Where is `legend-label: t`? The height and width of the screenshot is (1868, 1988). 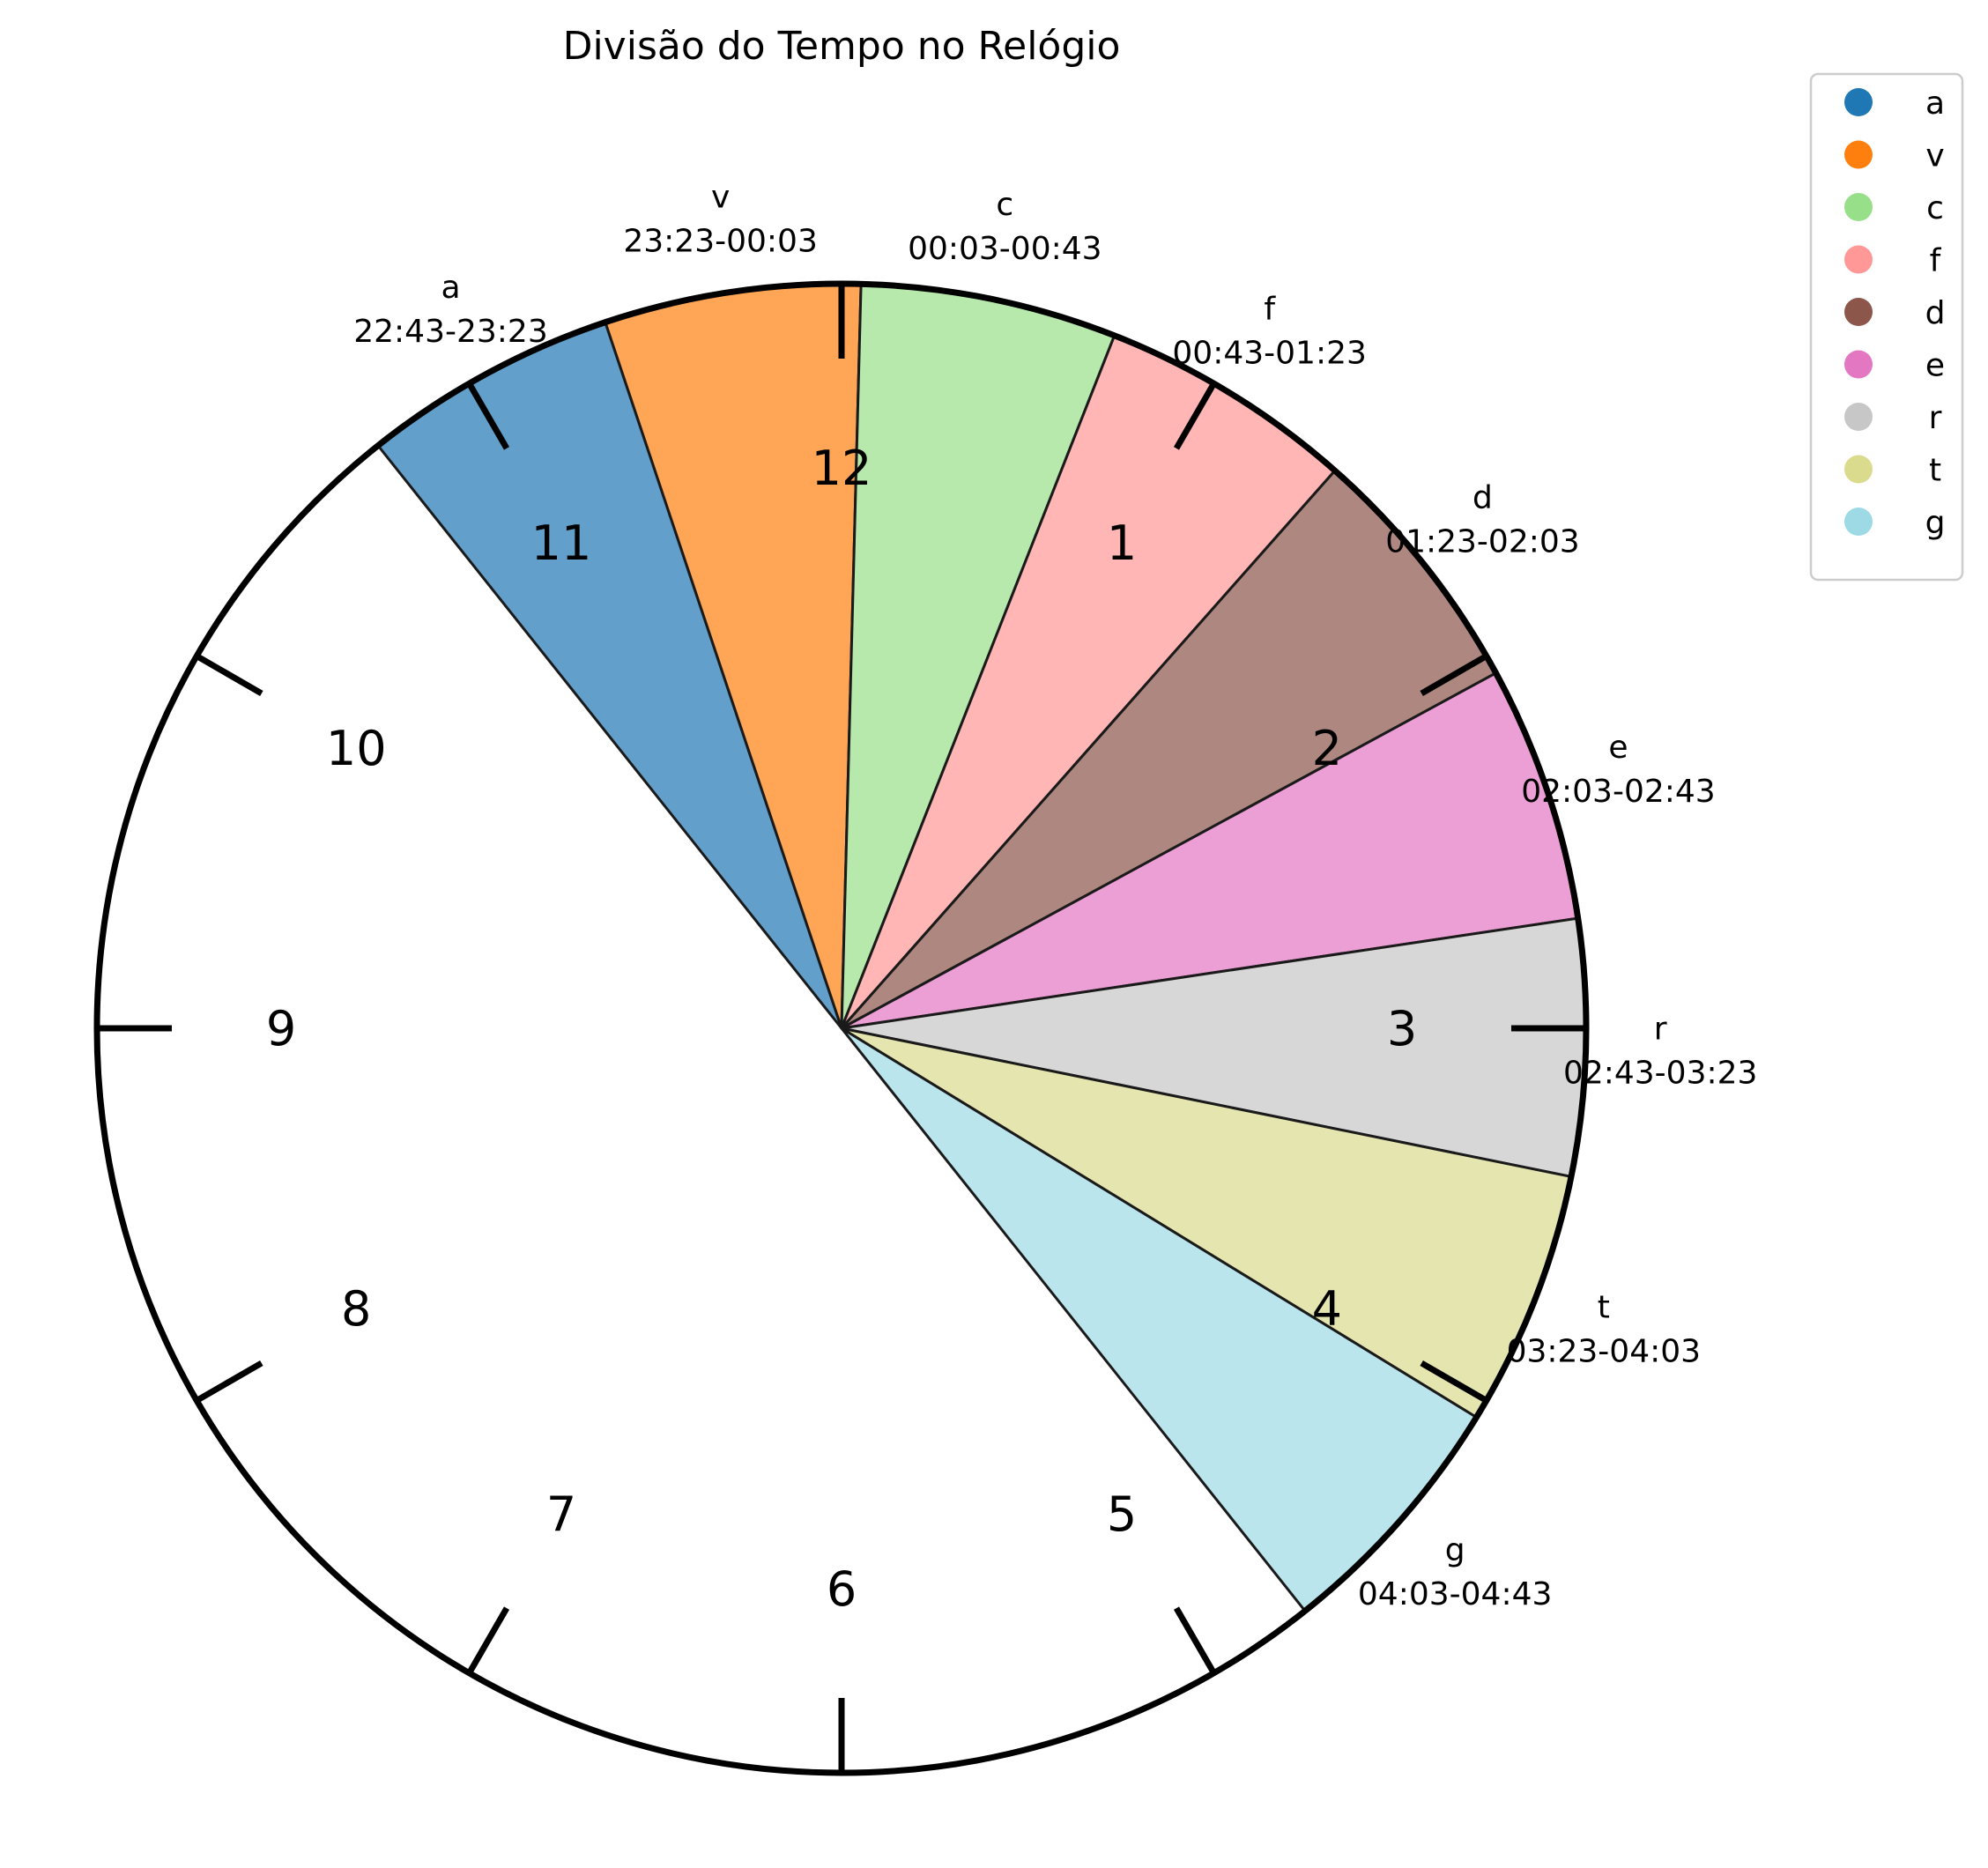
legend-label: t is located at coordinates (1935, 471).